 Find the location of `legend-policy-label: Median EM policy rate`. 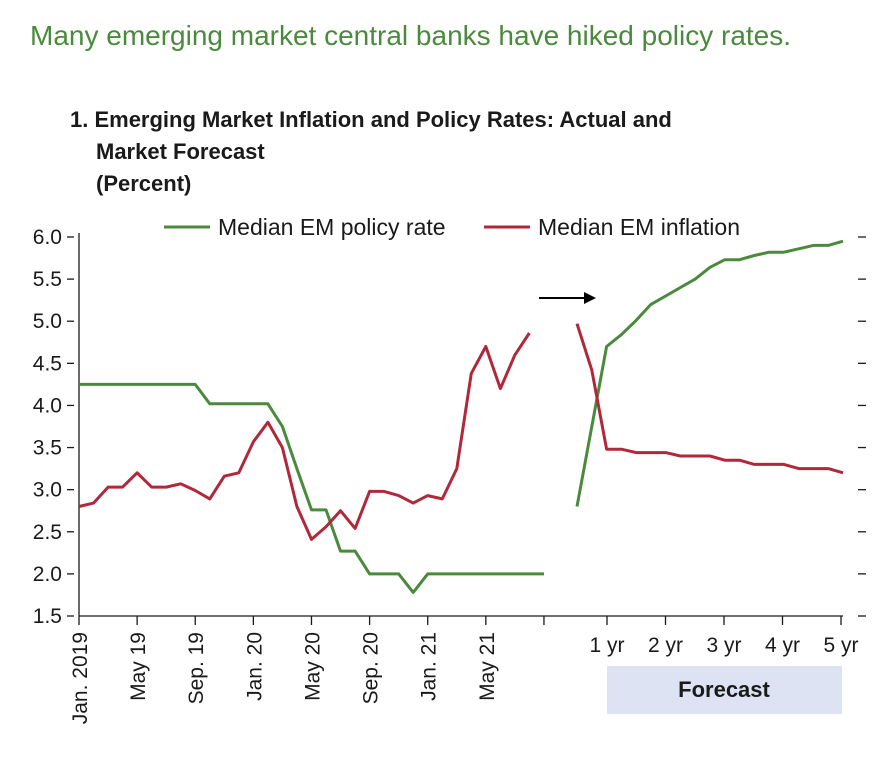

legend-policy-label: Median EM policy rate is located at coordinates (332, 227).